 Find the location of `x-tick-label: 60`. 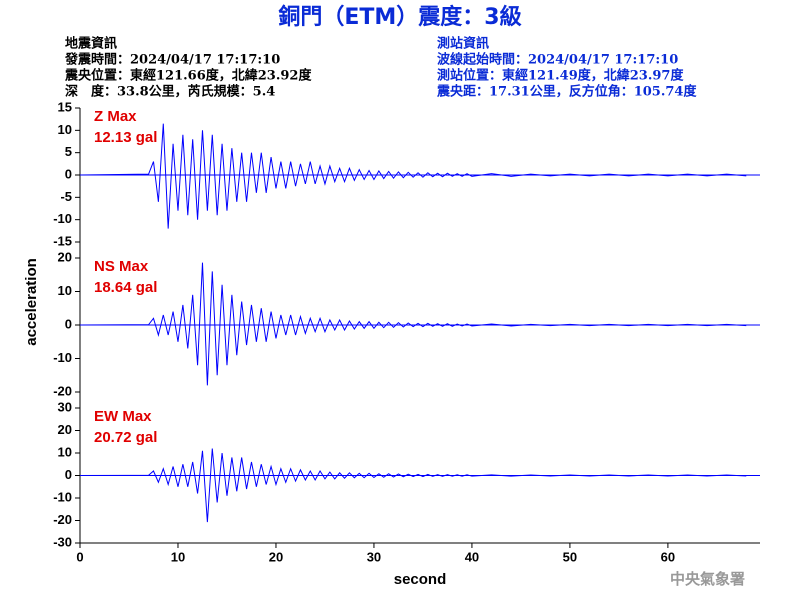

x-tick-label: 60 is located at coordinates (668, 556).